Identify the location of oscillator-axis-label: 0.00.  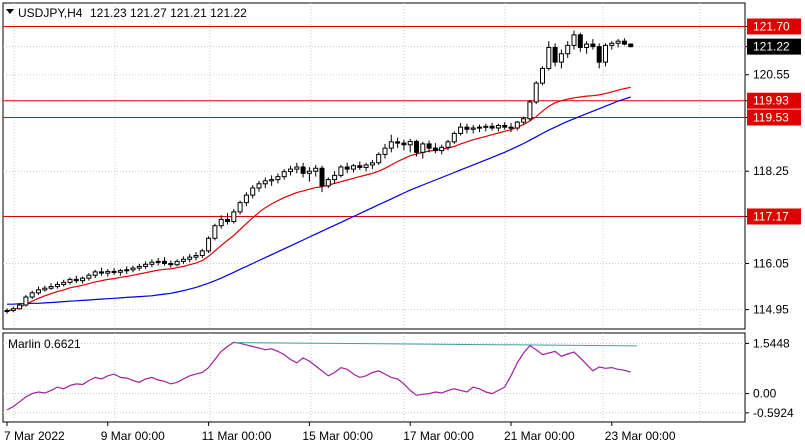
(765, 394).